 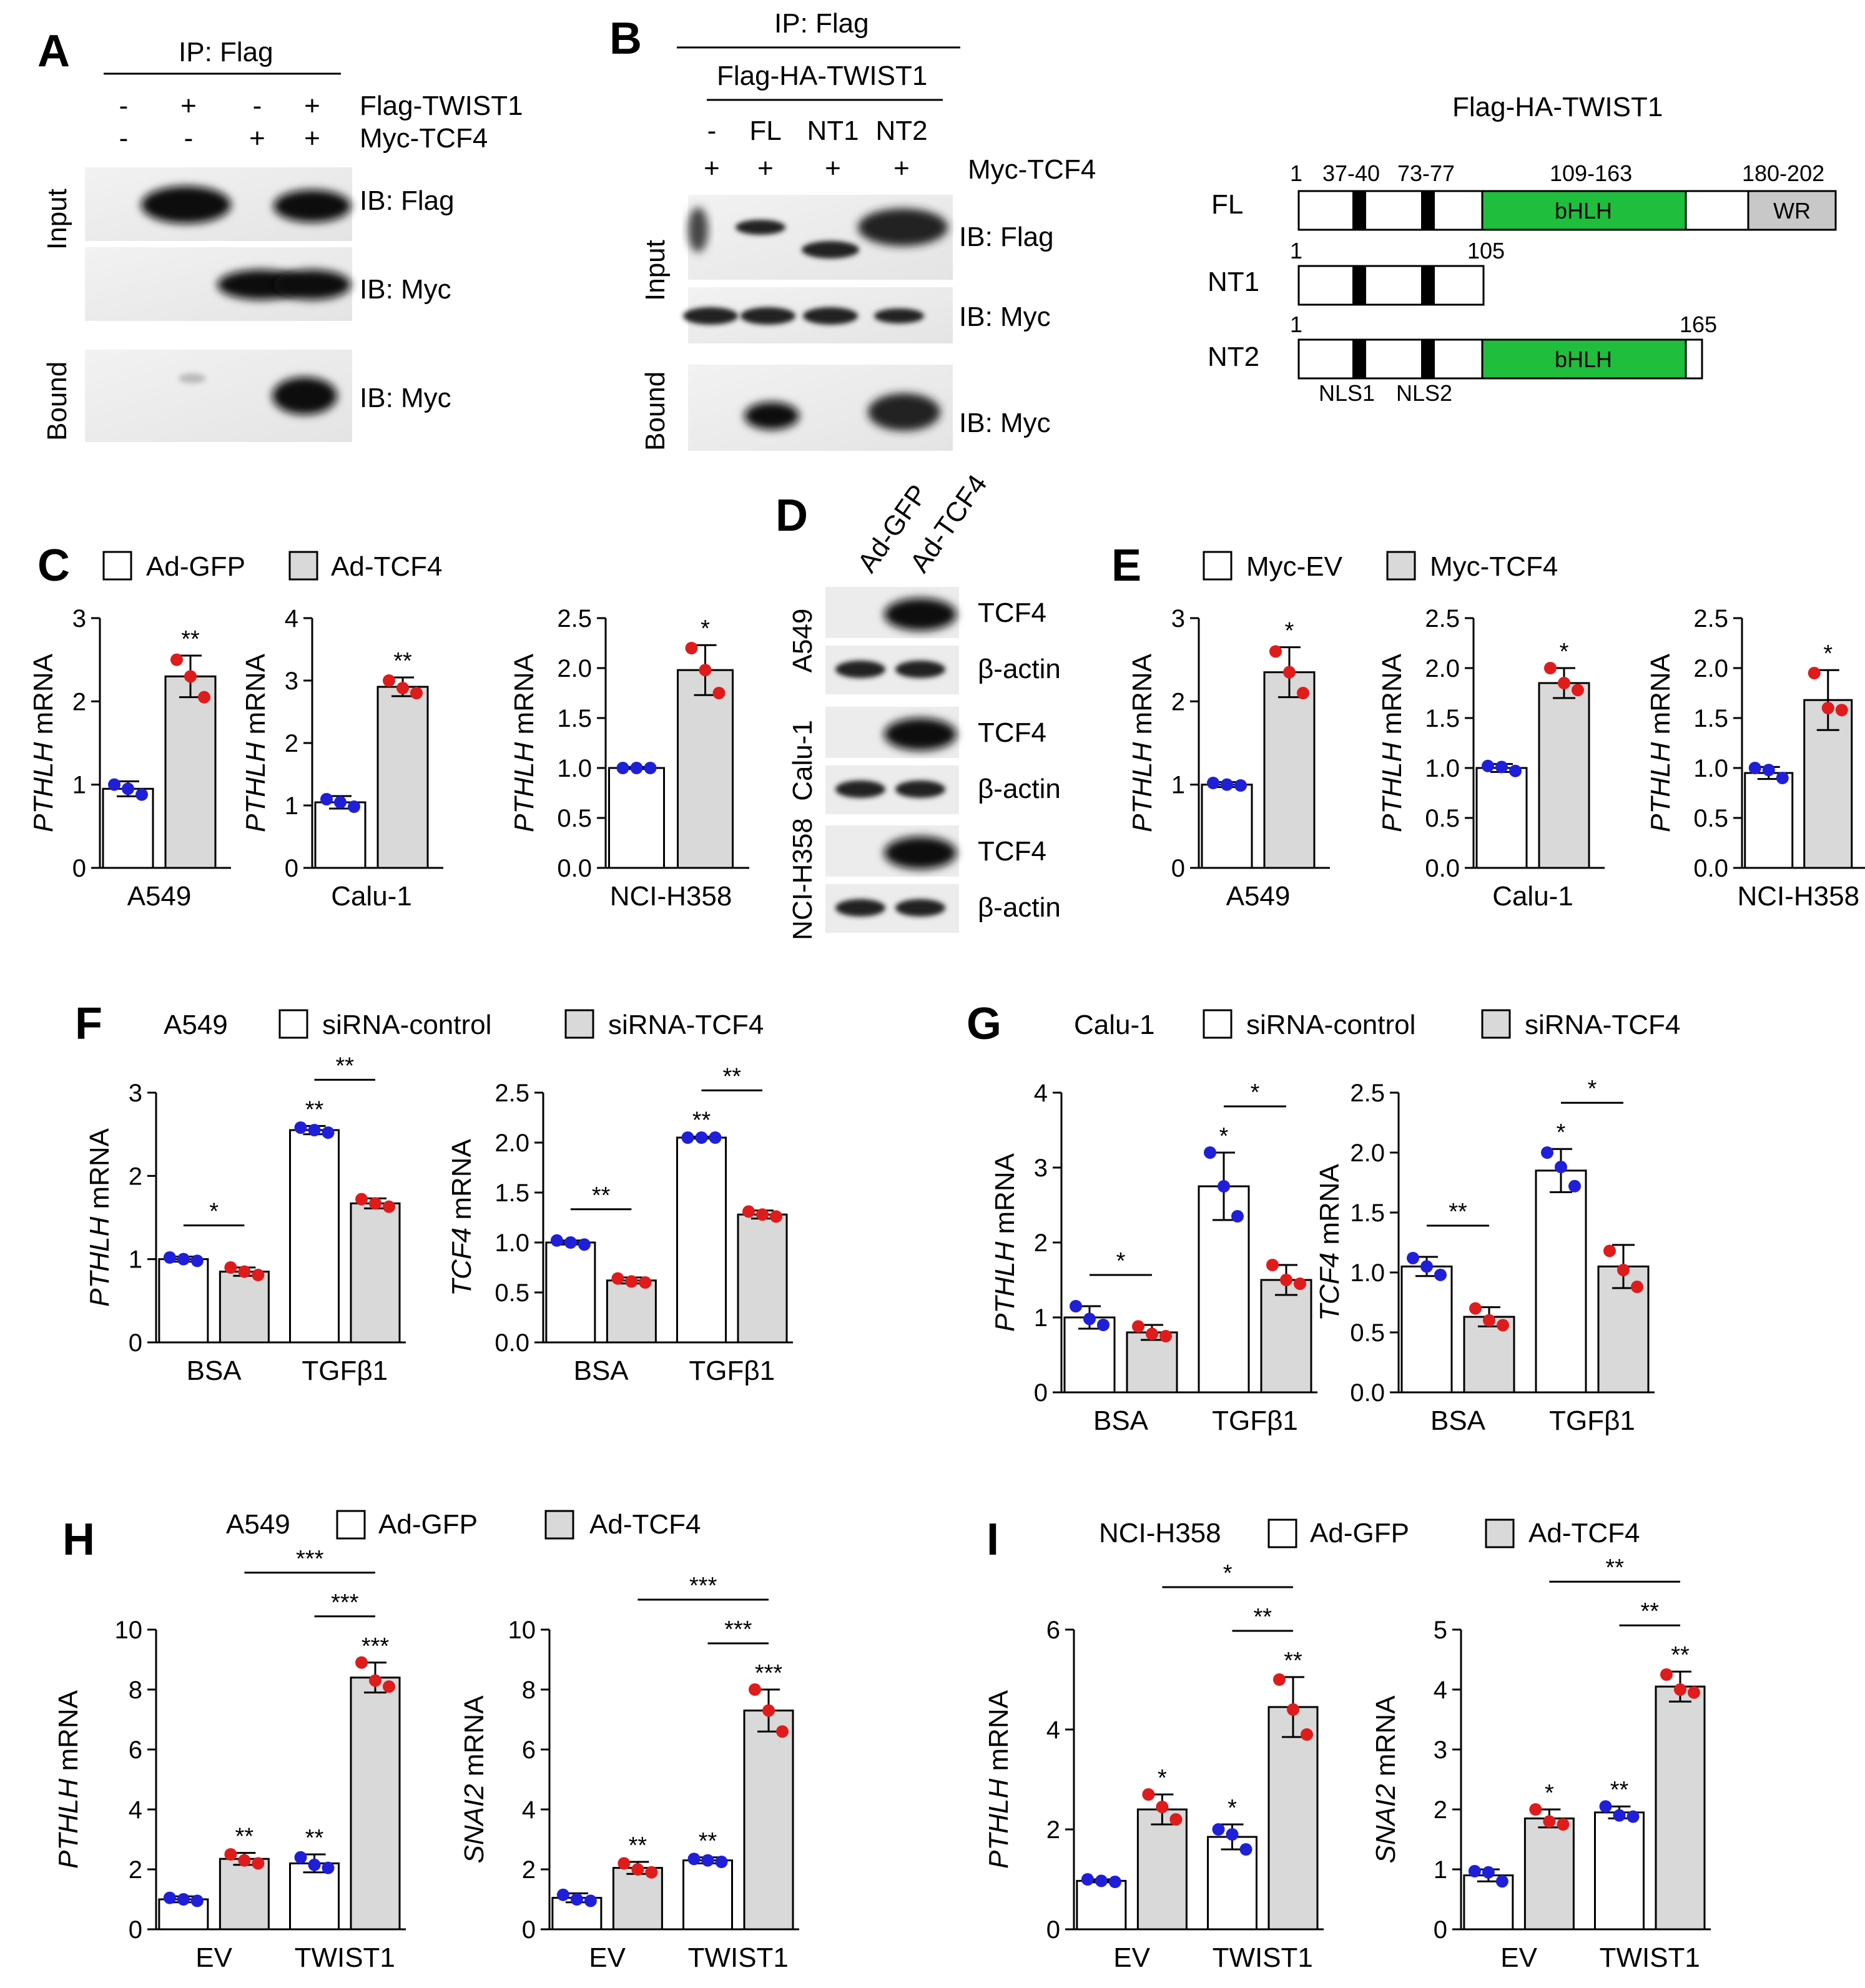 I want to click on chart-e3: 0.0 0.5 1.0 1.5 2.0 2.5 PTHLH mRNA NCI-H358 *, so click(x=1755, y=758).